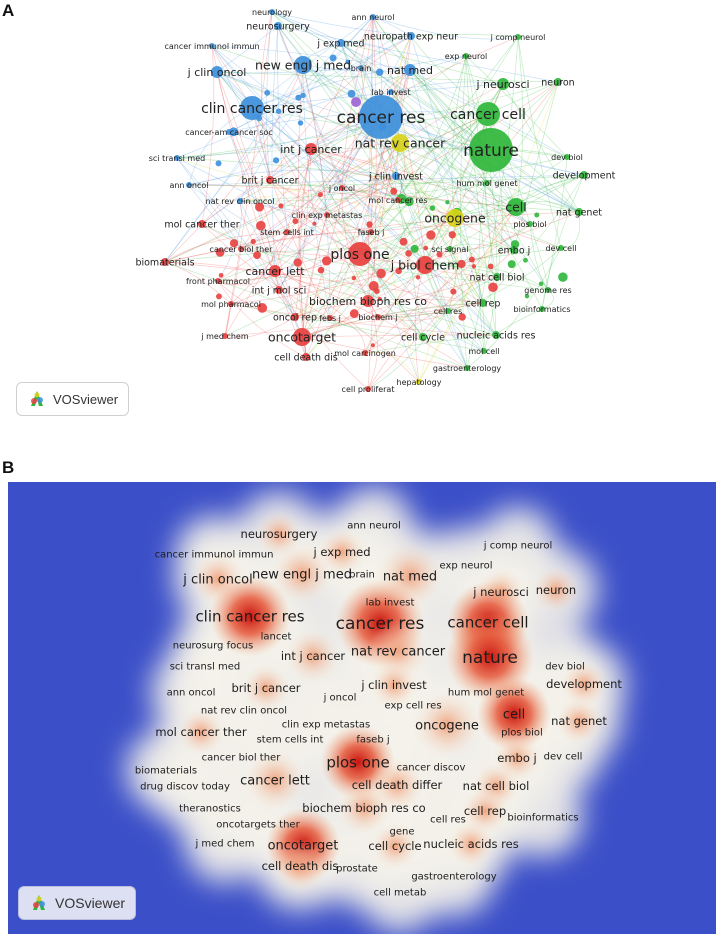 The width and height of the screenshot is (716, 934). I want to click on network-node-plos-one, so click(360, 254).